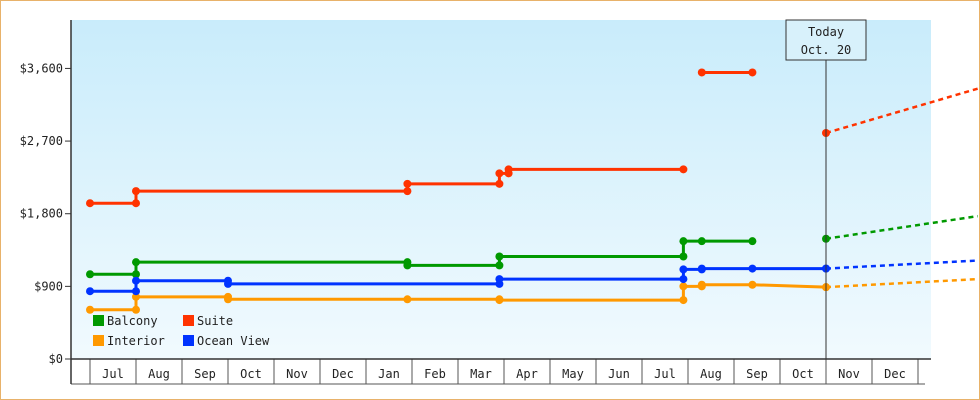  What do you see at coordinates (56, 359) in the screenshot?
I see `y-tick-label: $0` at bounding box center [56, 359].